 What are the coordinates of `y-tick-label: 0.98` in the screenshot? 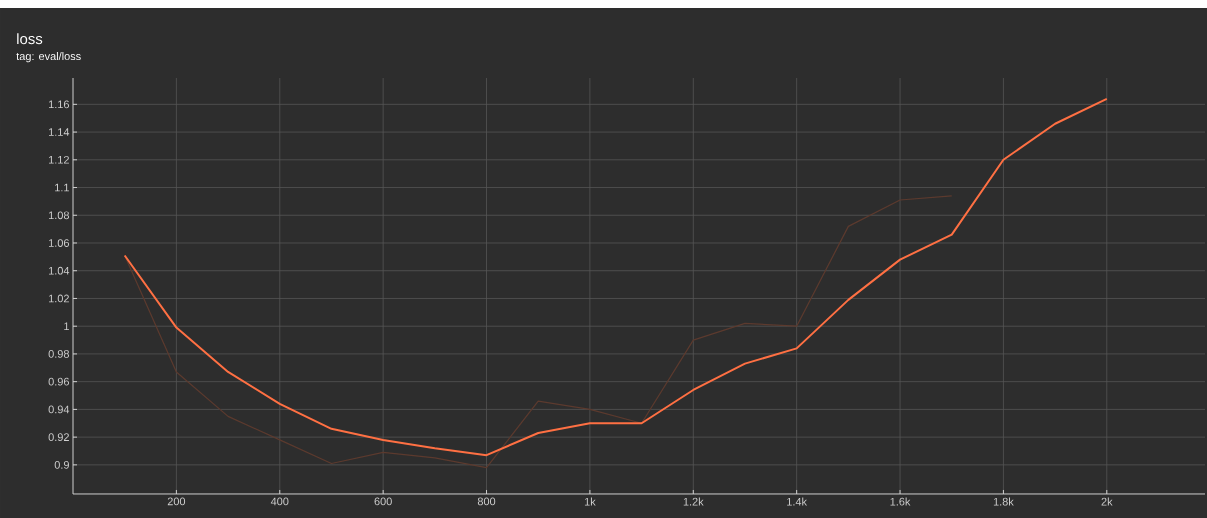 It's located at (58, 354).